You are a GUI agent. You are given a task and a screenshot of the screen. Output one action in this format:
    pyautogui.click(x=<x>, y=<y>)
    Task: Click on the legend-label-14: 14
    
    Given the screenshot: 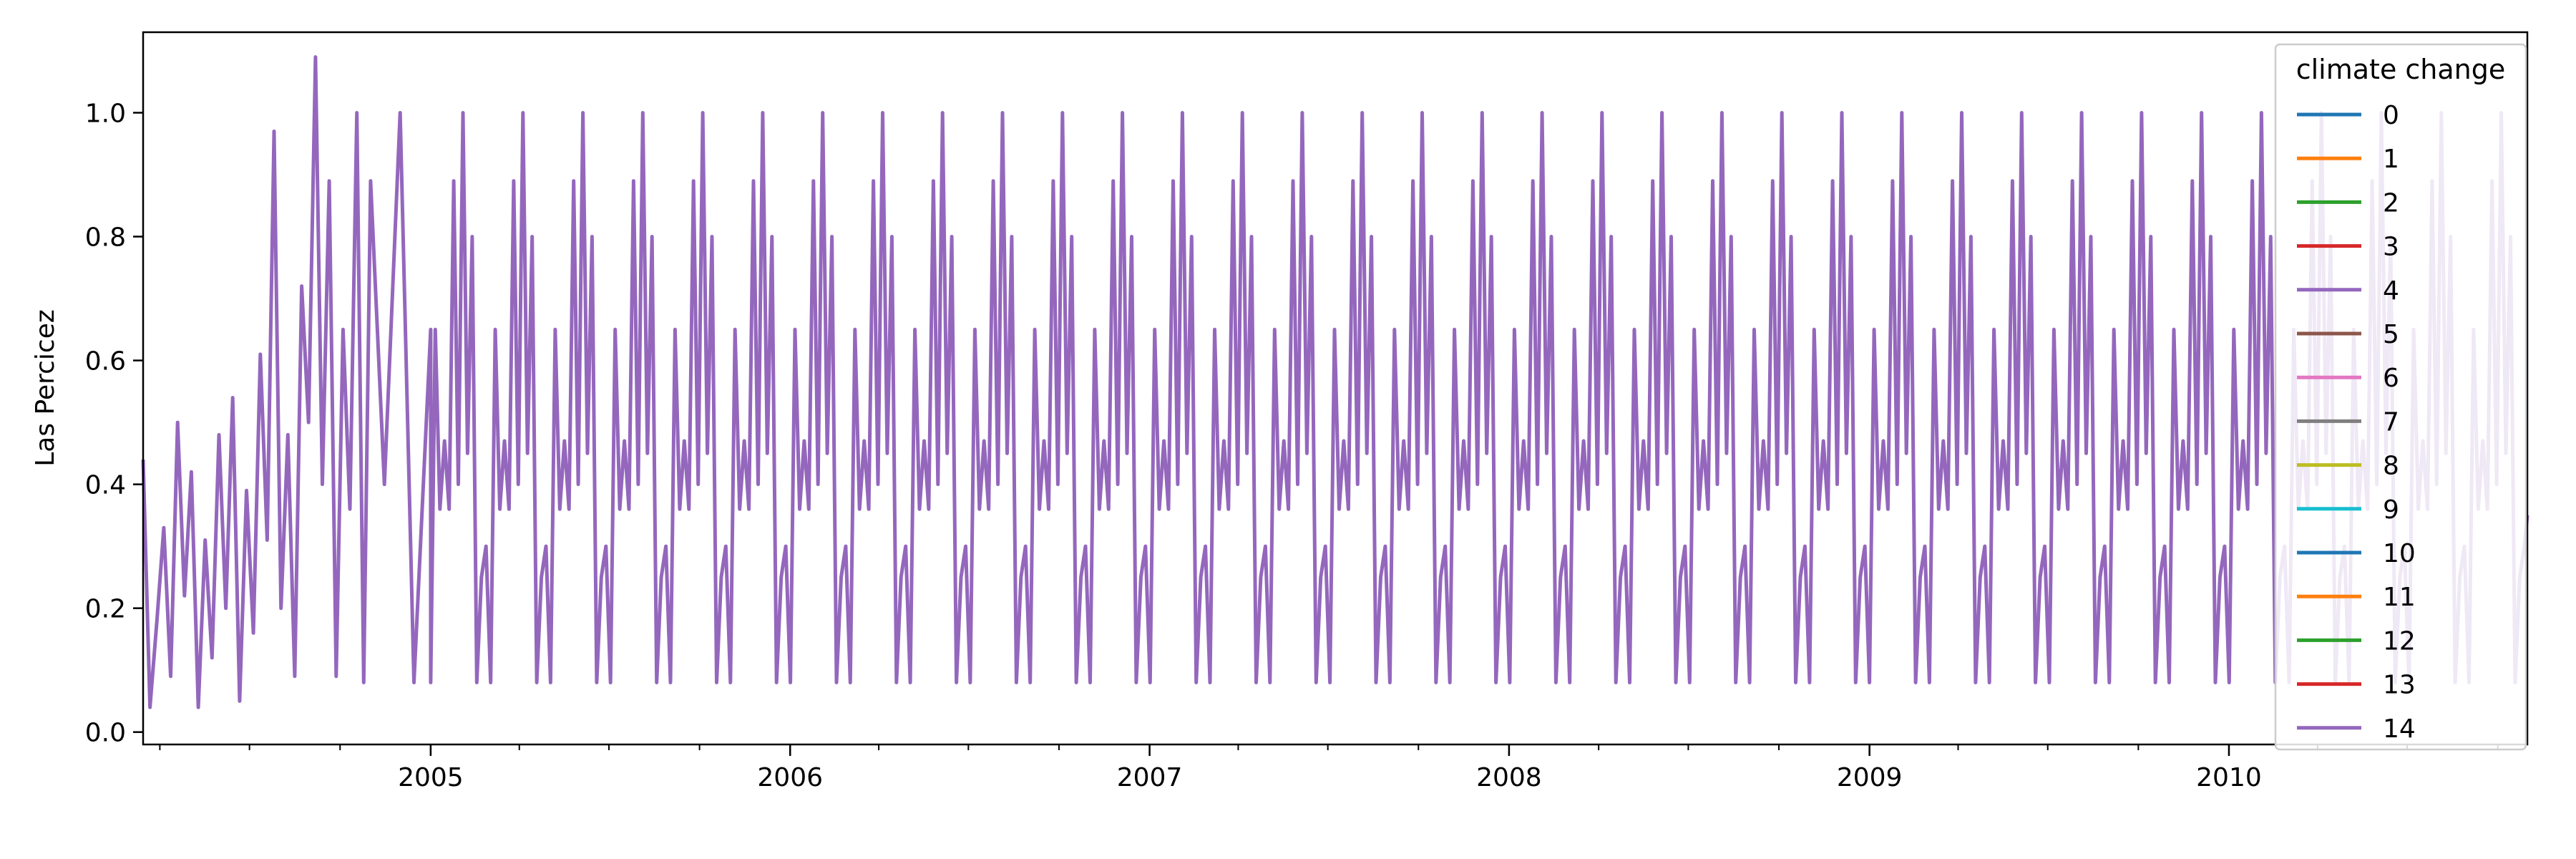 What is the action you would take?
    pyautogui.click(x=2399, y=729)
    